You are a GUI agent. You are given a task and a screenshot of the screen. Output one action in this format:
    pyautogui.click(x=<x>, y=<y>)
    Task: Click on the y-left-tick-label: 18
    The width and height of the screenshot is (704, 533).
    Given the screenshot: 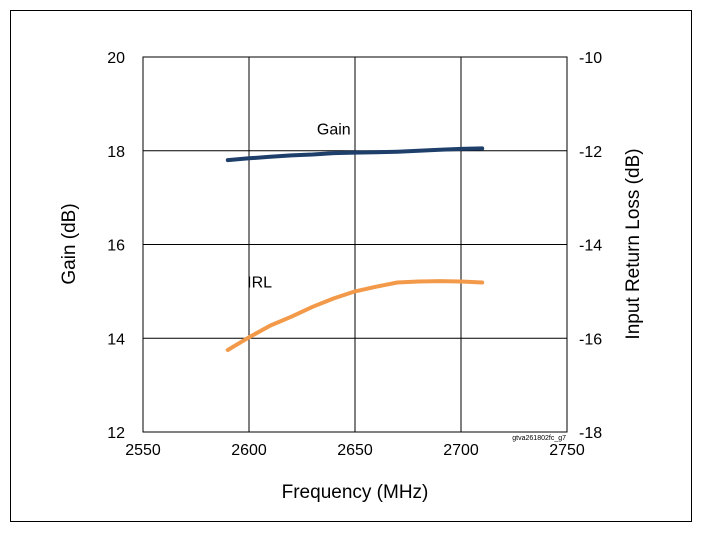 What is the action you would take?
    pyautogui.click(x=116, y=152)
    